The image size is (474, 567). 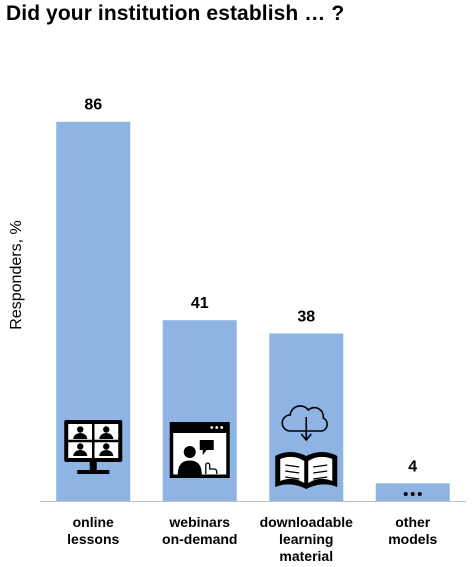 I want to click on value-label: 86, so click(x=93, y=105).